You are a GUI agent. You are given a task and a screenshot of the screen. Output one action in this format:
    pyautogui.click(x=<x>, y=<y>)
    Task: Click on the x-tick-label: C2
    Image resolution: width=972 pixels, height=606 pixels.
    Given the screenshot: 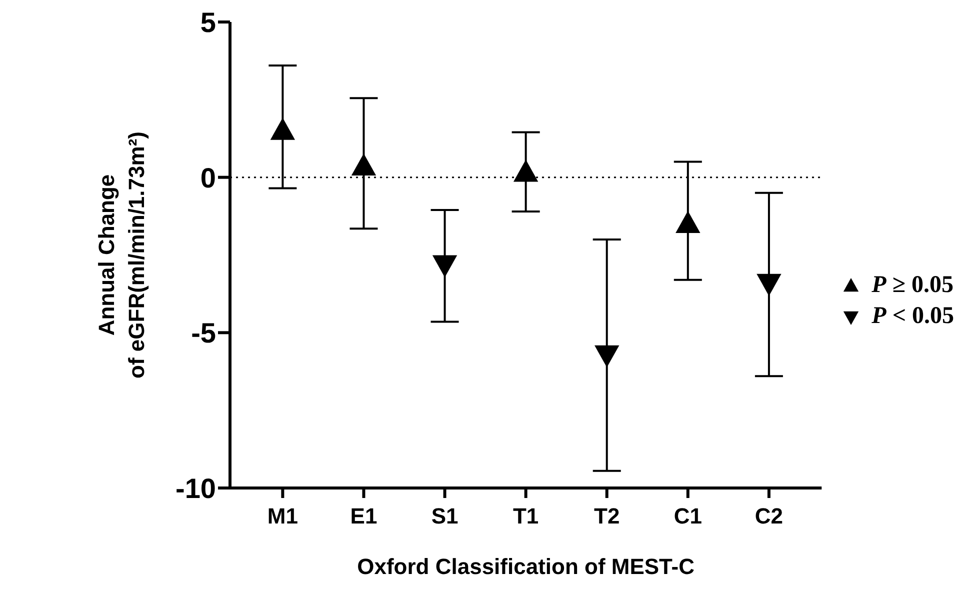 What is the action you would take?
    pyautogui.click(x=769, y=516)
    